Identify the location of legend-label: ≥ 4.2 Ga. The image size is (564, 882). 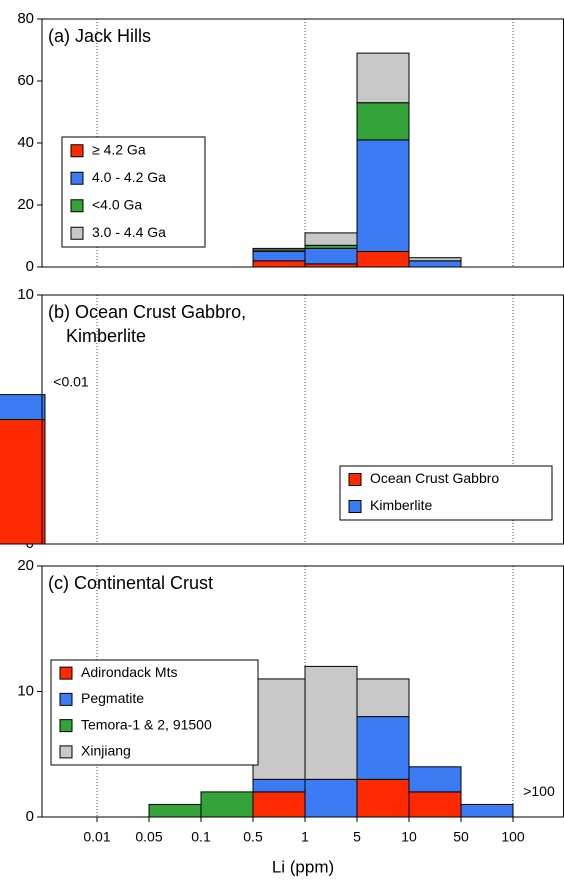
(119, 149).